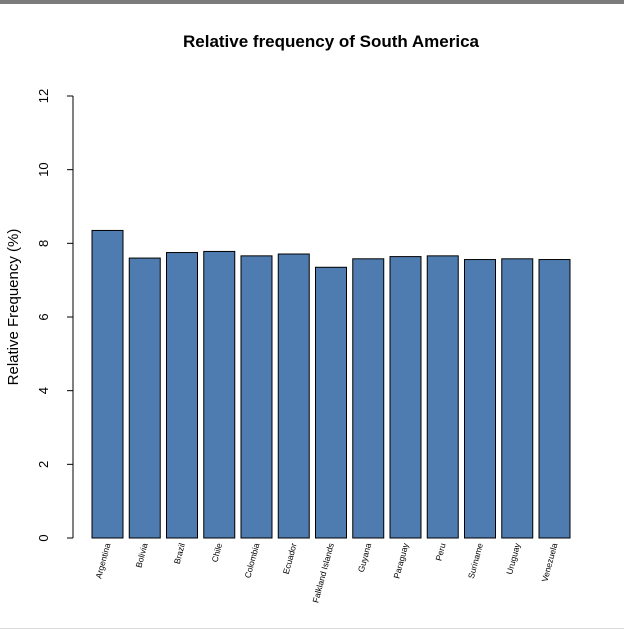 The width and height of the screenshot is (624, 629). What do you see at coordinates (55, 315) in the screenshot?
I see `y-axis: 0 2 4 6 8 10 12` at bounding box center [55, 315].